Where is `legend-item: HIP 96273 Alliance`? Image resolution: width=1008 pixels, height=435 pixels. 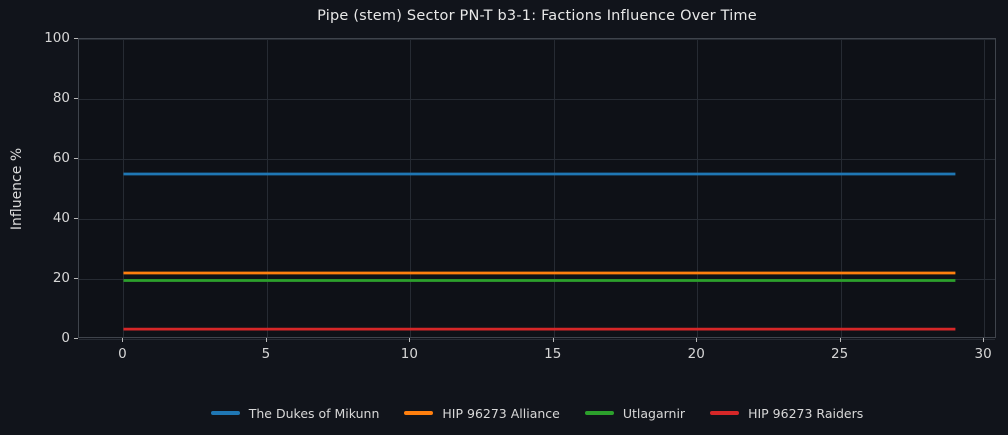
legend-item: HIP 96273 Alliance is located at coordinates (482, 413).